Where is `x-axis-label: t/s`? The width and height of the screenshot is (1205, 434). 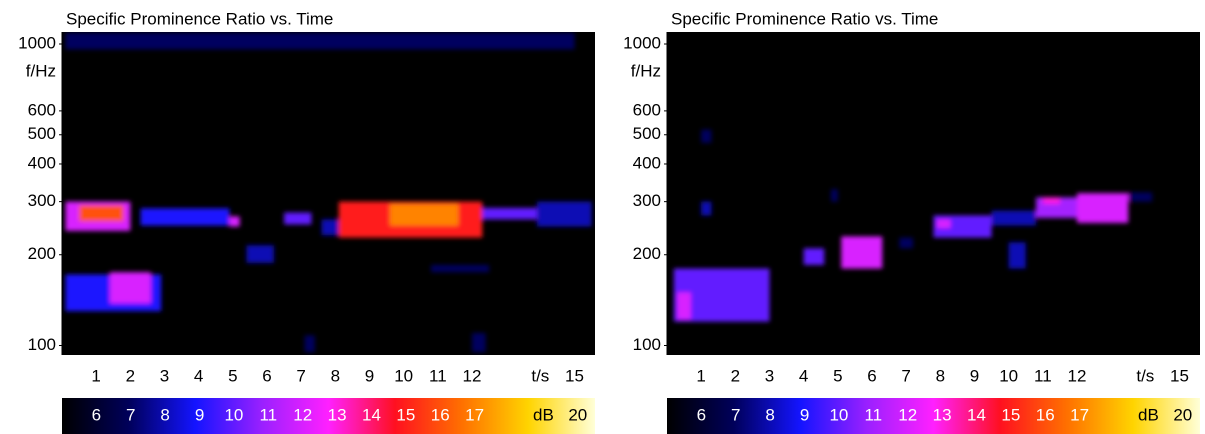
x-axis-label: t/s is located at coordinates (540, 375).